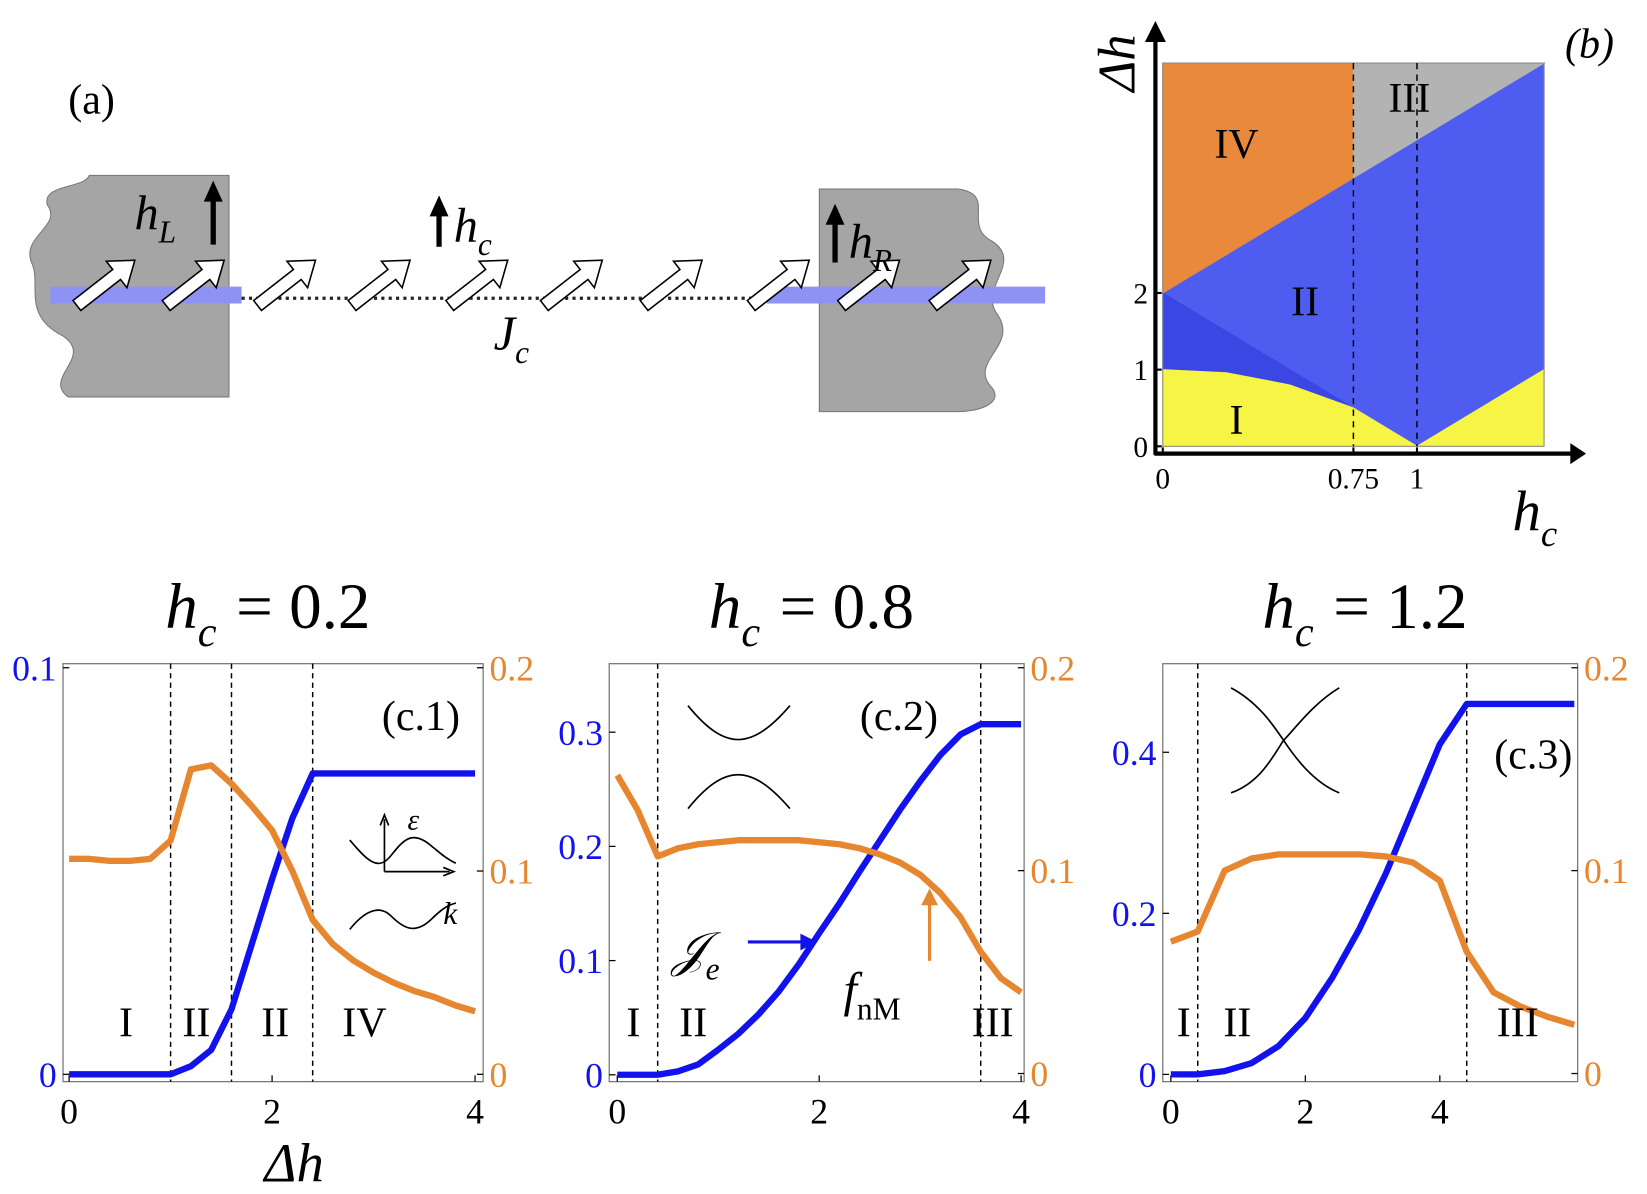  I want to click on subscript: e, so click(713, 969).